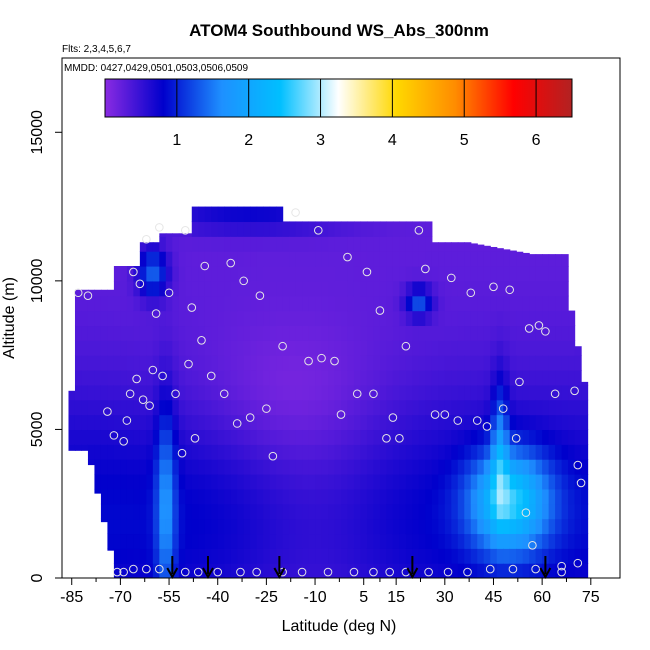 The image size is (650, 650). Describe the element at coordinates (9, 318) in the screenshot. I see `y-axis-label: Altitude (m)` at that location.